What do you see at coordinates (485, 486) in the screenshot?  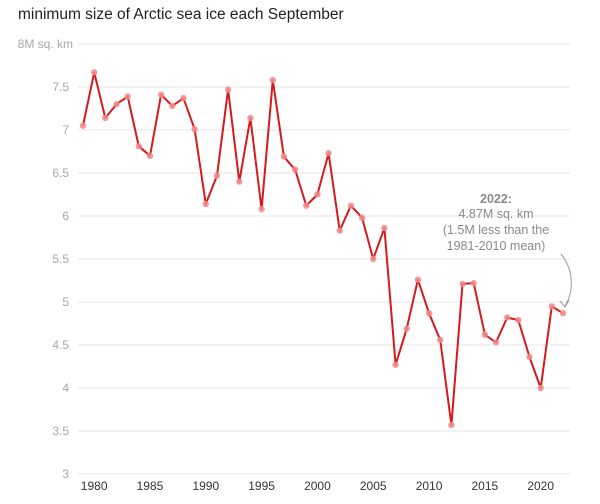 I see `x-tick-label: 2015` at bounding box center [485, 486].